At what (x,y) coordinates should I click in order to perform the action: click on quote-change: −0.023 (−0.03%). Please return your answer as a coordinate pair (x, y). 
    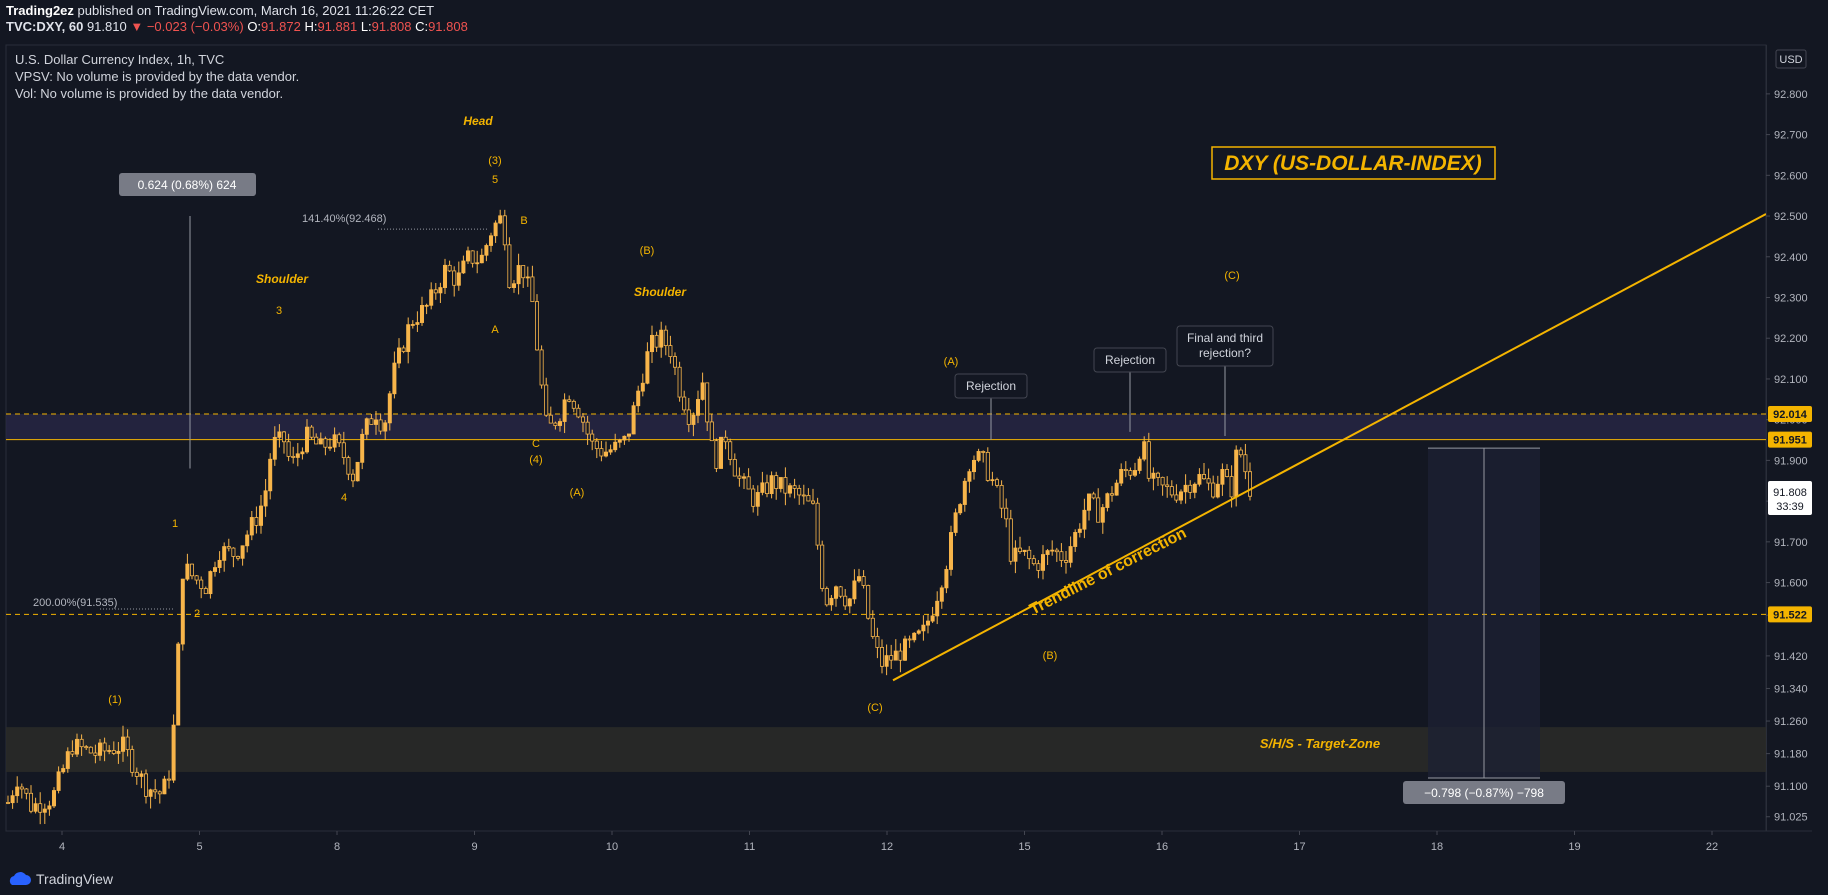
    Looking at the image, I should click on (195, 26).